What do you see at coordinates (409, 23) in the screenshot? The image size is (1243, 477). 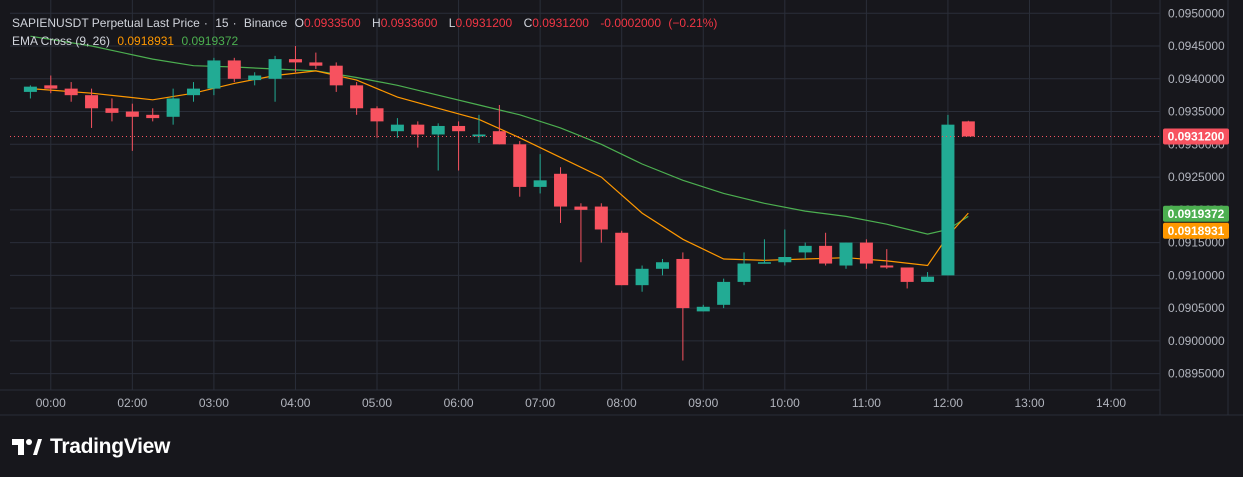 I see `high-value: 0.0933600` at bounding box center [409, 23].